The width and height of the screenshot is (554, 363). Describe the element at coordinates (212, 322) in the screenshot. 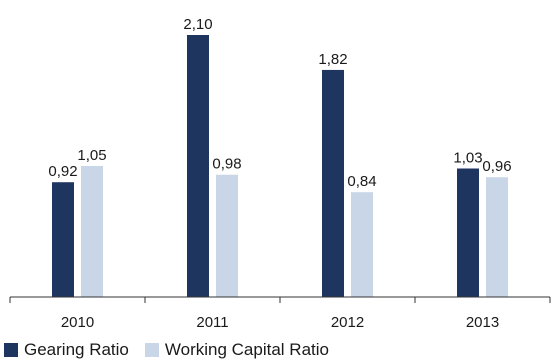

I see `x-tick-label-2011: 2011` at that location.